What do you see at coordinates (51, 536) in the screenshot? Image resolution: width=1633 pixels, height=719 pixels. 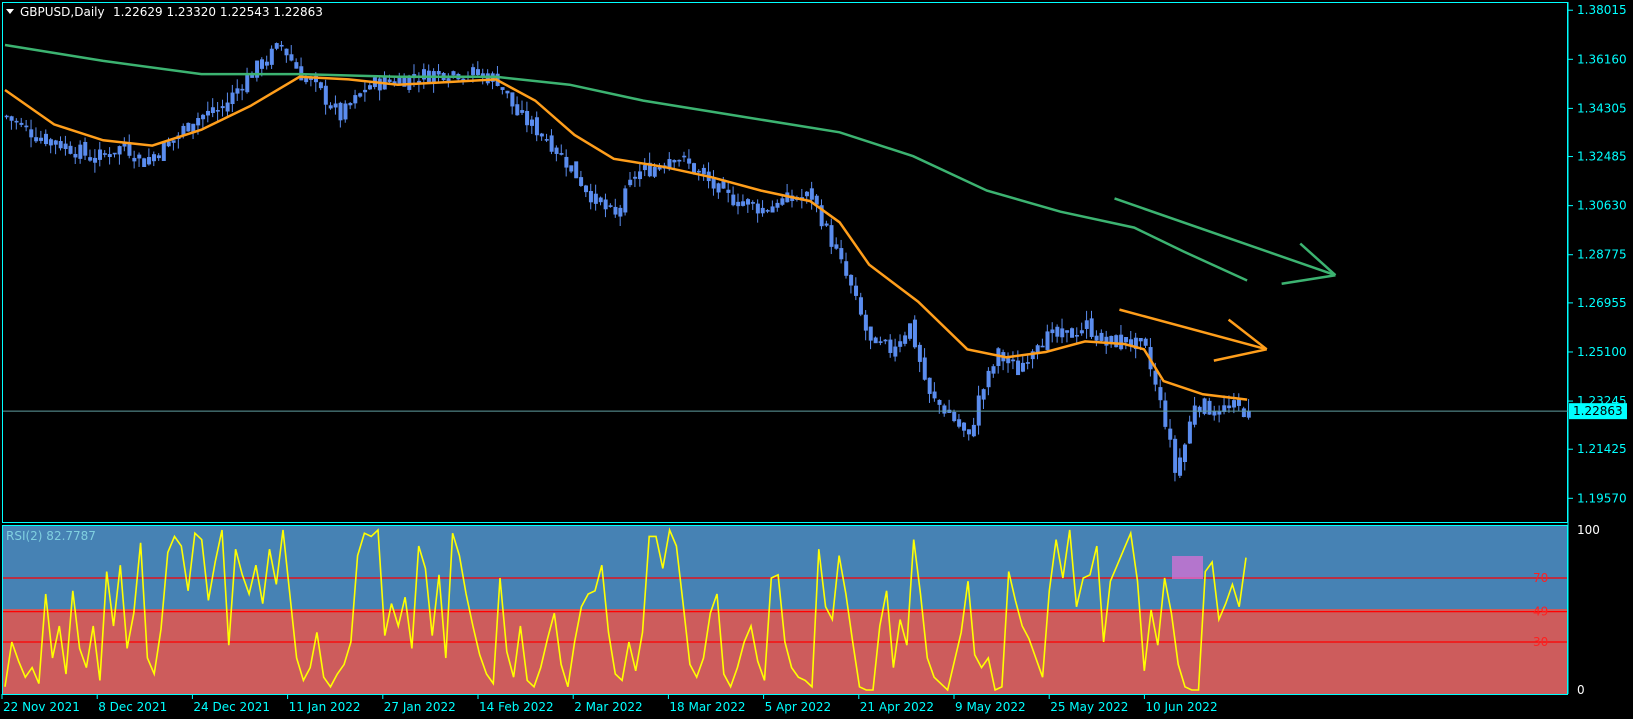 I see `rsi-label: RSI(2) 82.7787` at bounding box center [51, 536].